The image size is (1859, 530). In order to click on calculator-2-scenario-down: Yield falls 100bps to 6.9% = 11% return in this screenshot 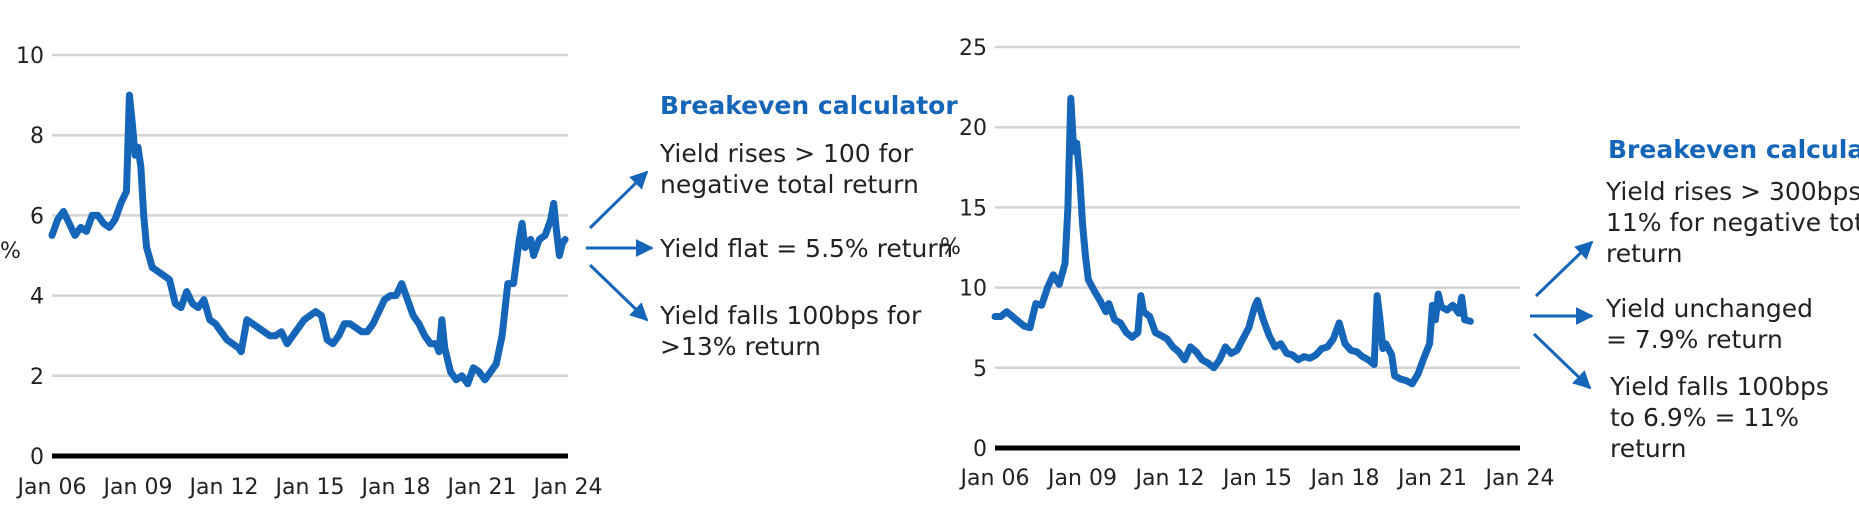, I will do `click(1723, 417)`.